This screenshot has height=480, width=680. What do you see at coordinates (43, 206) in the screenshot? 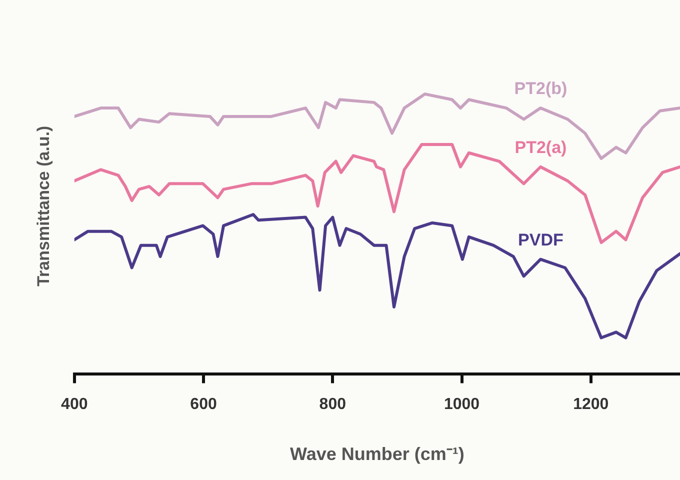
I see `y-axis-title: Transmittance (a.u.)` at bounding box center [43, 206].